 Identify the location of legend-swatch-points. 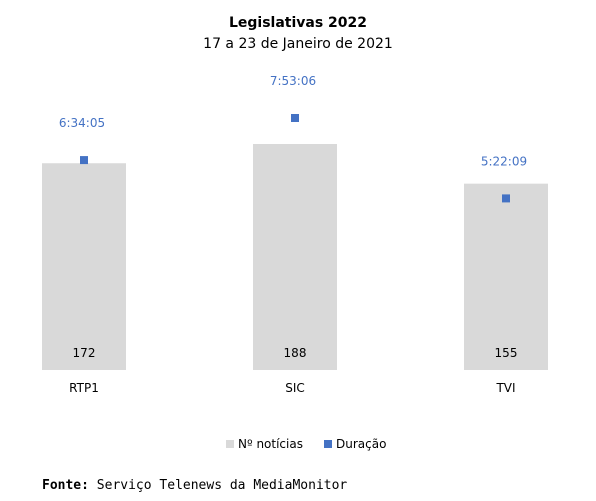
(328, 444).